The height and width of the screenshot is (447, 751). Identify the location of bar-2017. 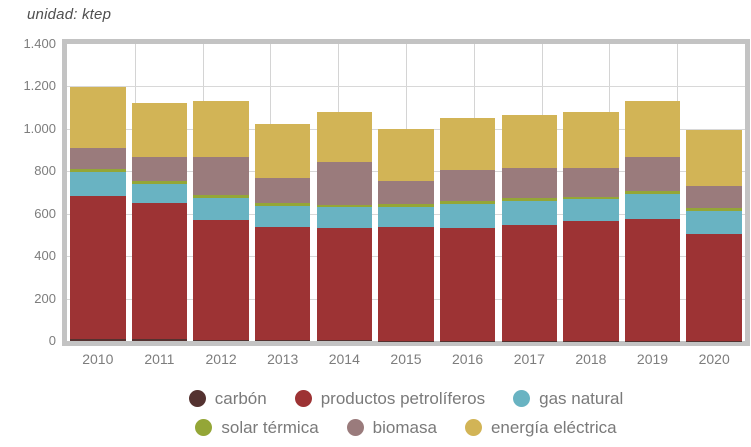
(529, 228).